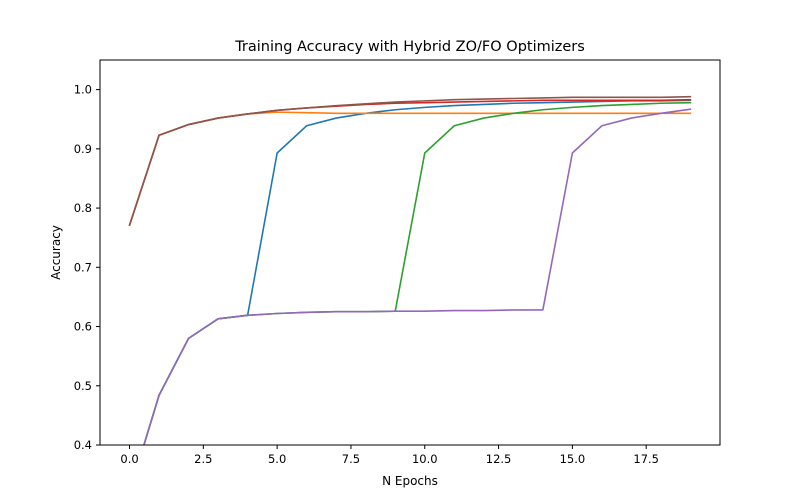 The width and height of the screenshot is (800, 500). What do you see at coordinates (499, 459) in the screenshot?
I see `x-tick-label: 12.5` at bounding box center [499, 459].